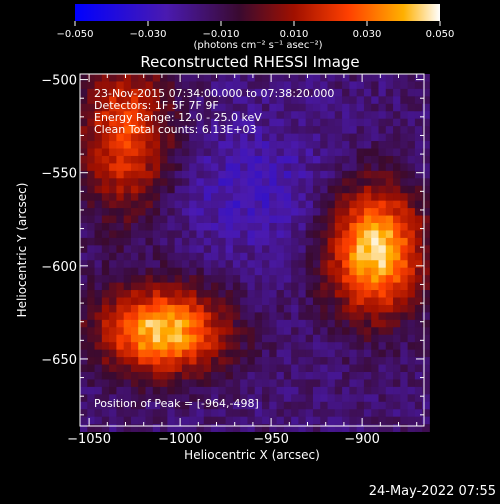  I want to click on colorbar-tick-label: −0.050, so click(74, 34).